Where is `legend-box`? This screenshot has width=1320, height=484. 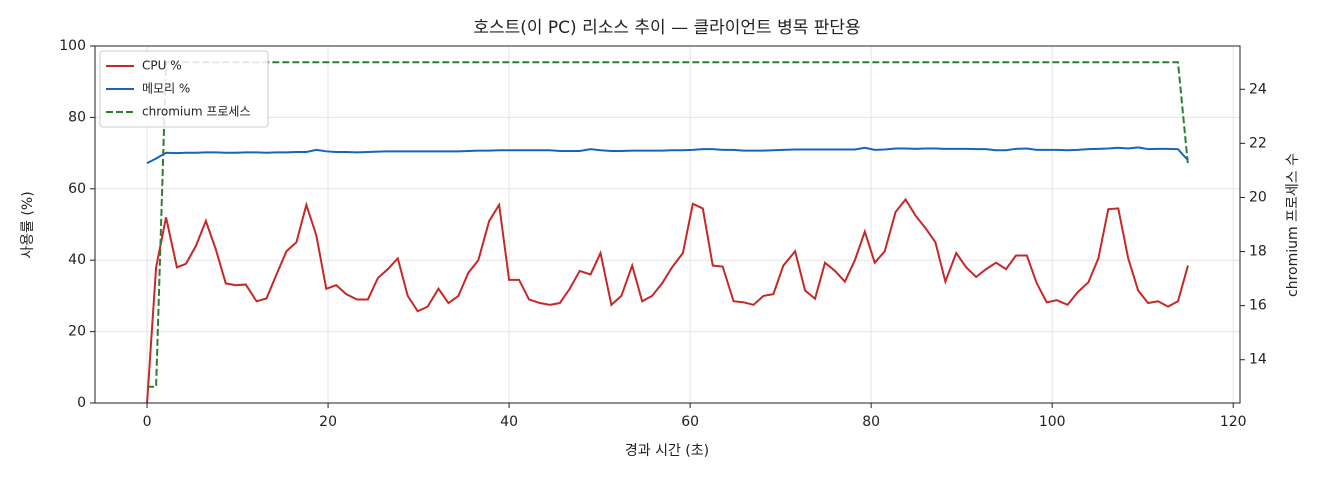
legend-box is located at coordinates (184, 89).